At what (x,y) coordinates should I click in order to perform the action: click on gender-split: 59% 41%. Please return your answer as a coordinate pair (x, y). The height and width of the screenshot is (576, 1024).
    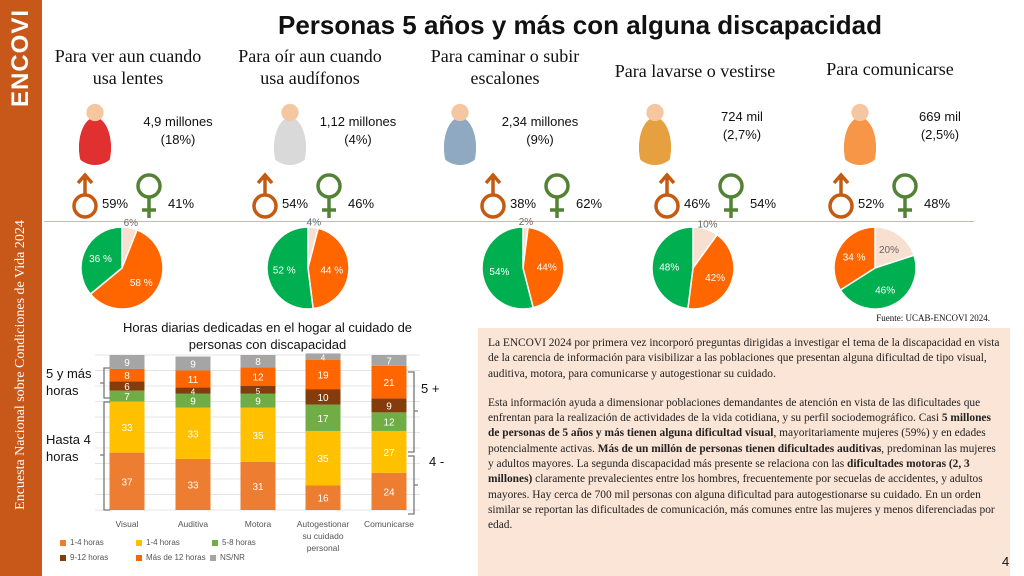
    Looking at the image, I should click on (132, 196).